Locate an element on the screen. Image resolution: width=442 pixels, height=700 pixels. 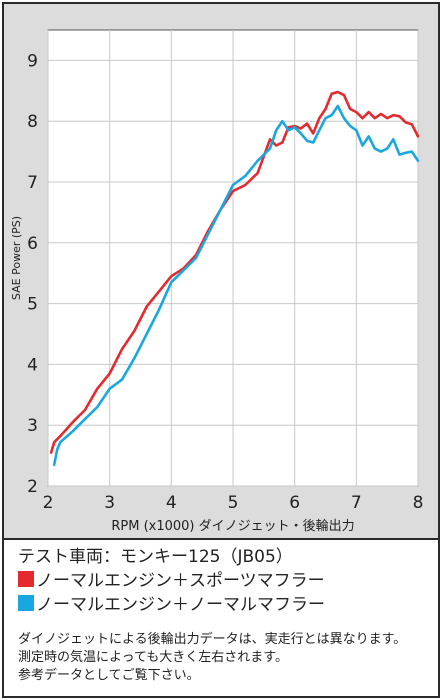
x-tick-label: 7 is located at coordinates (356, 503).